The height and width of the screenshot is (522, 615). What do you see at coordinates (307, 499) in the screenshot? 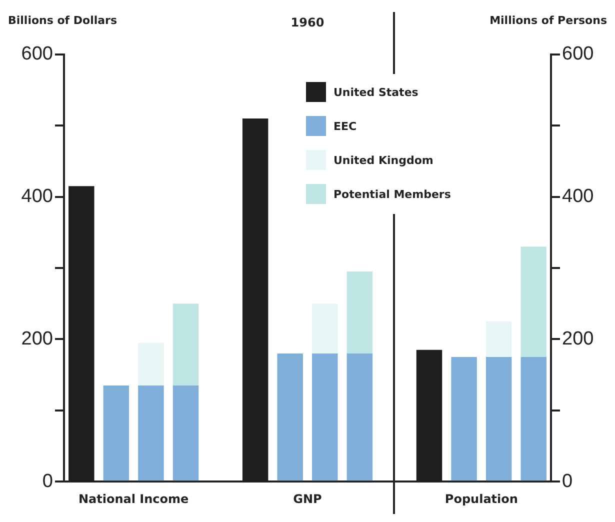
I see `x-tick-label: GNP` at bounding box center [307, 499].